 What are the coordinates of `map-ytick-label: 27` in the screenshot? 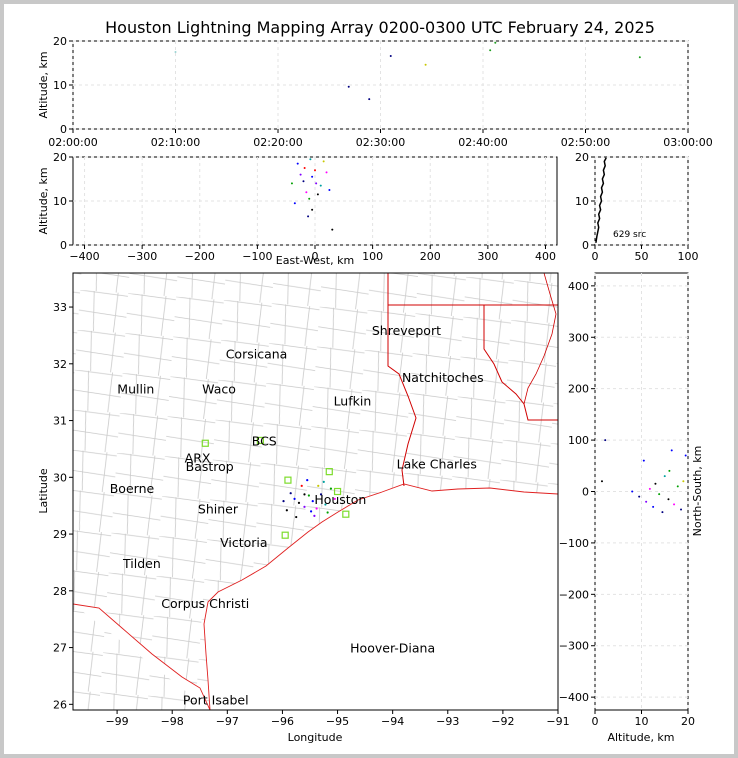 It's located at (60, 648).